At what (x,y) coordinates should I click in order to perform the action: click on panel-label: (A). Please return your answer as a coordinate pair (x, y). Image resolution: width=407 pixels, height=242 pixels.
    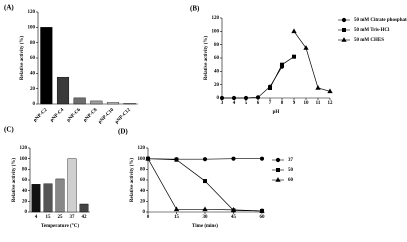
    Looking at the image, I should click on (9, 8).